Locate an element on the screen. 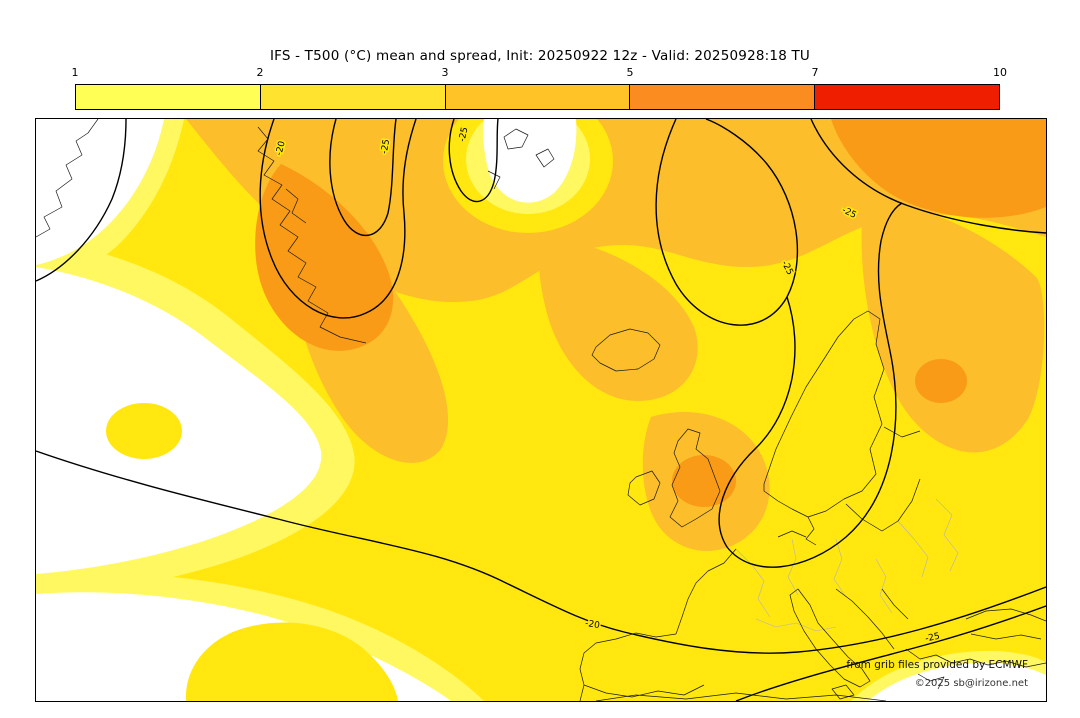  white-zone-topcenter is located at coordinates (530, 161).